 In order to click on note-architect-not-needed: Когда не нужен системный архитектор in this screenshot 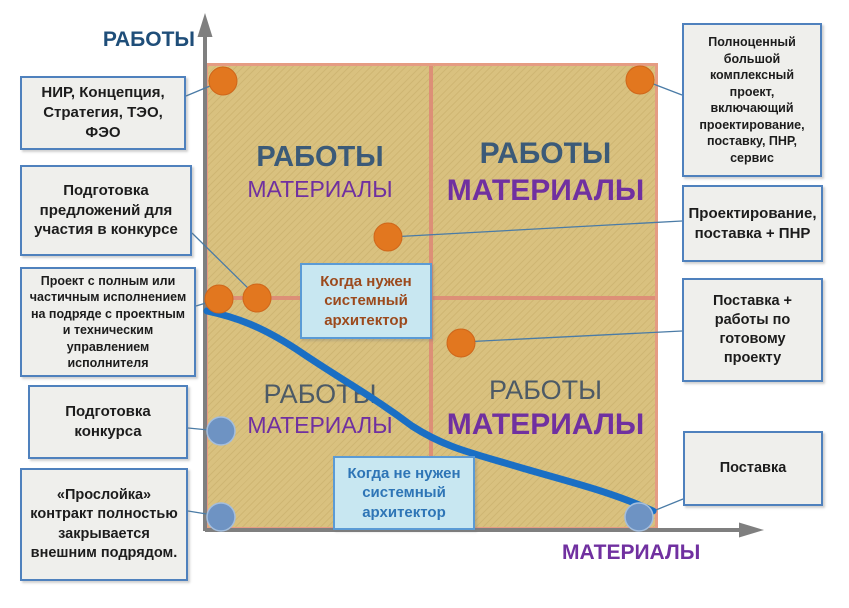, I will do `click(404, 493)`.